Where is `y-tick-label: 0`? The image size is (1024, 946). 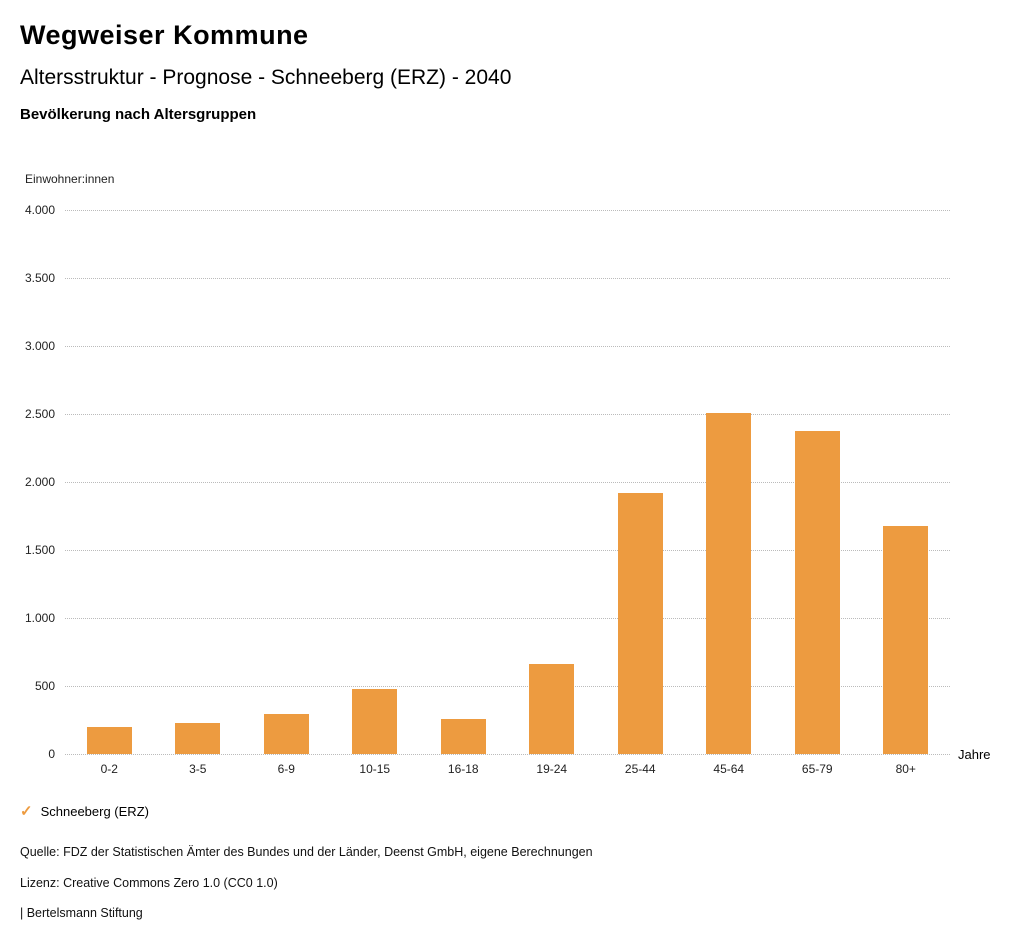
y-tick-label: 0 is located at coordinates (51, 754).